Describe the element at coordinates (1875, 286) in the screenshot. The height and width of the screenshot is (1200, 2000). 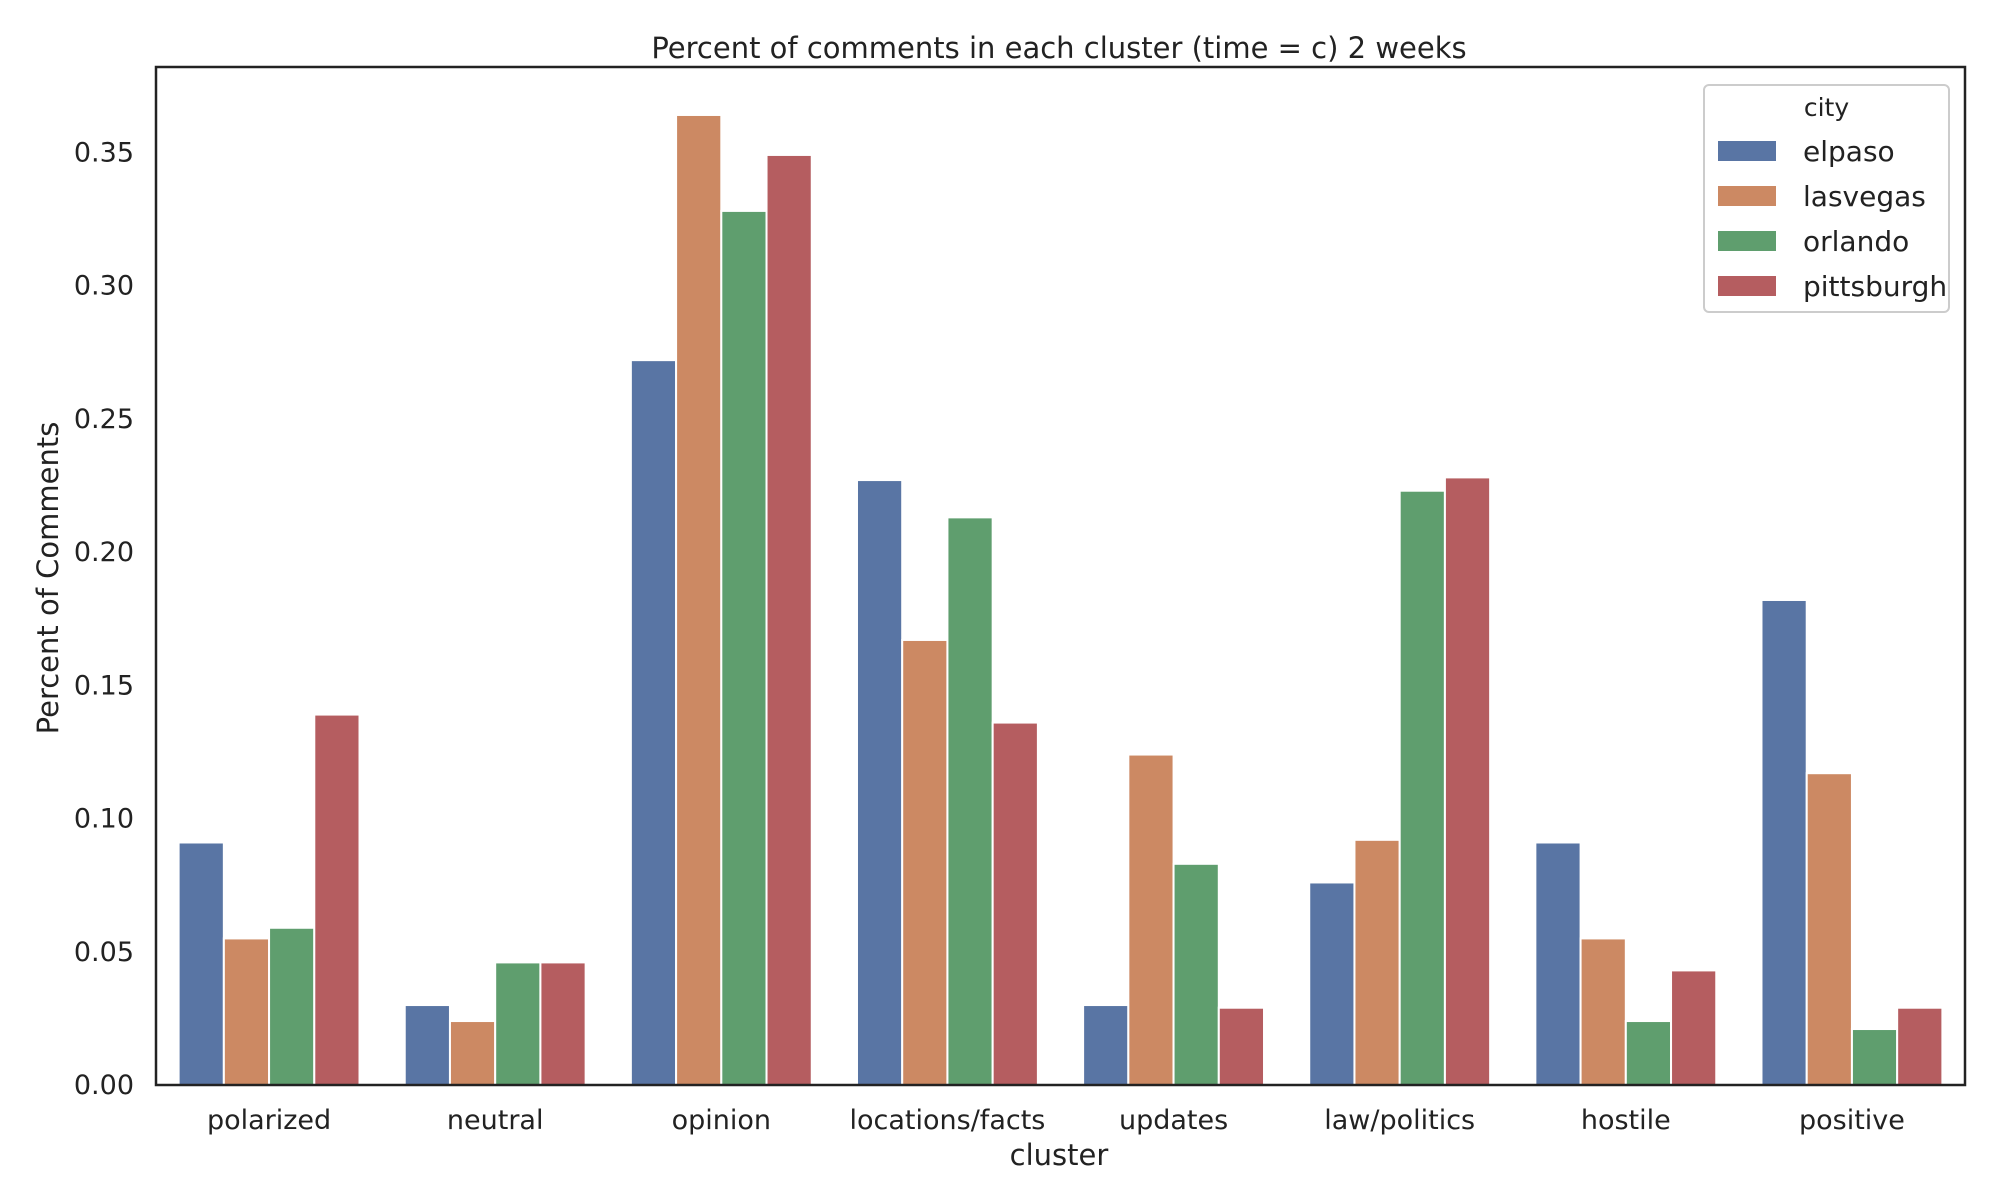
I see `legend-label-pittsburgh: pittsburgh` at that location.